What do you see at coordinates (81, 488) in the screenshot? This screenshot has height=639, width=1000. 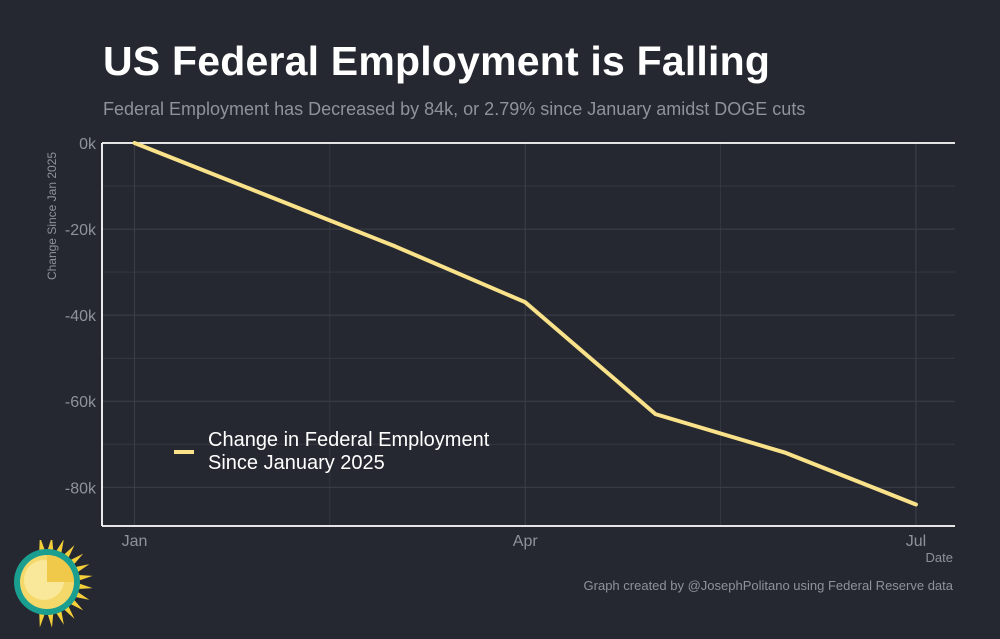 I see `y-tick-label: -80k` at bounding box center [81, 488].